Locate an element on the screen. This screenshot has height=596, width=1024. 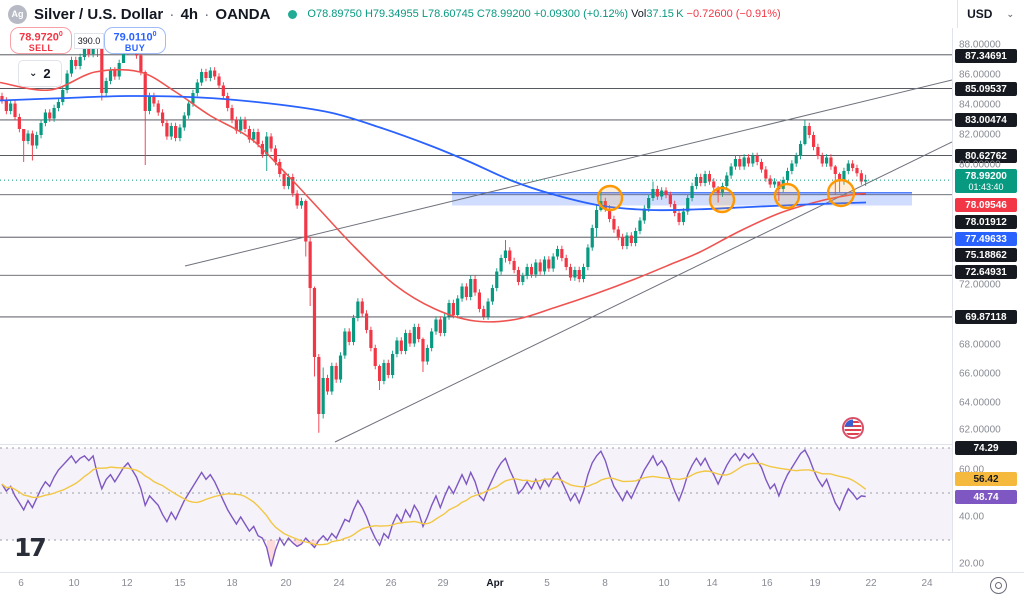
time-axis-label: 29 is located at coordinates (443, 583).